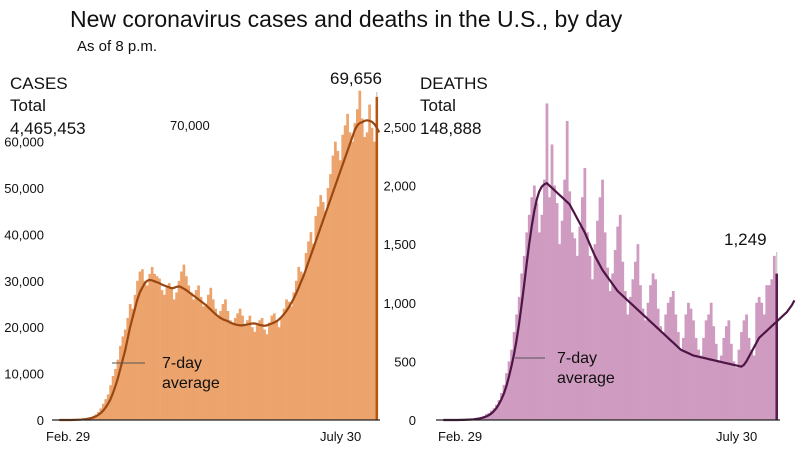  What do you see at coordinates (399, 244) in the screenshot?
I see `y-tick-label: 1,500` at bounding box center [399, 244].